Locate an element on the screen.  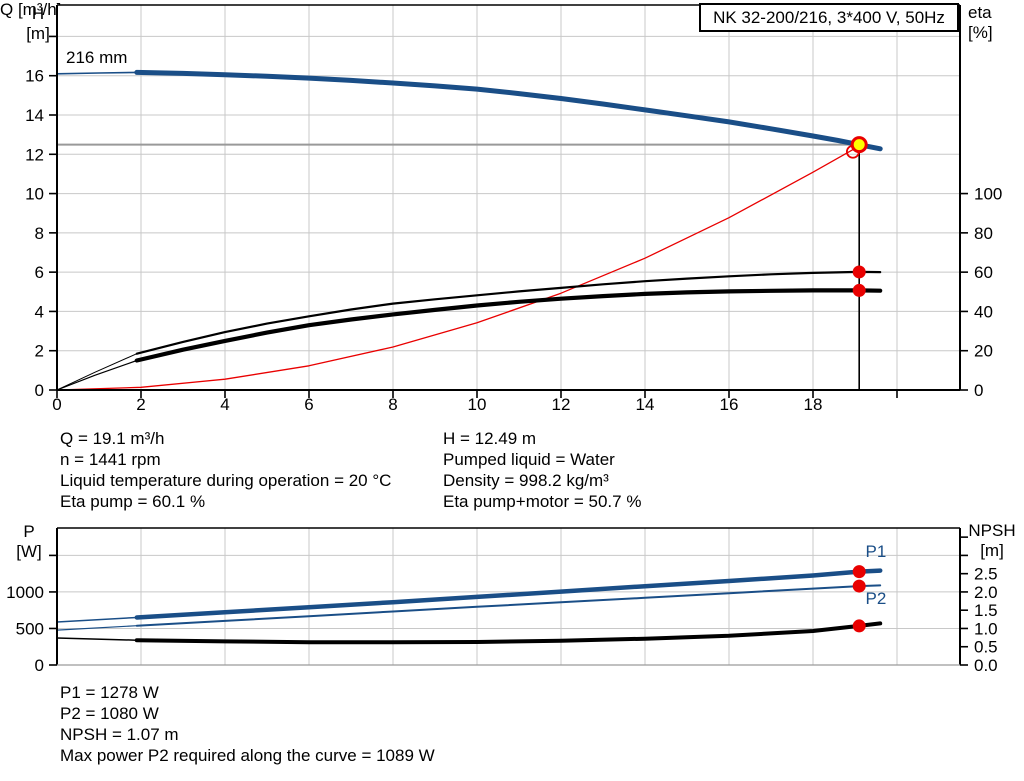
y-left-tick-label: 1000 is located at coordinates (25, 592).